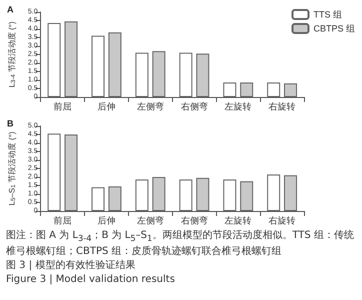 Image resolution: width=362 pixels, height=300 pixels. Describe the element at coordinates (10, 9) in the screenshot. I see `chart-title: A` at that location.